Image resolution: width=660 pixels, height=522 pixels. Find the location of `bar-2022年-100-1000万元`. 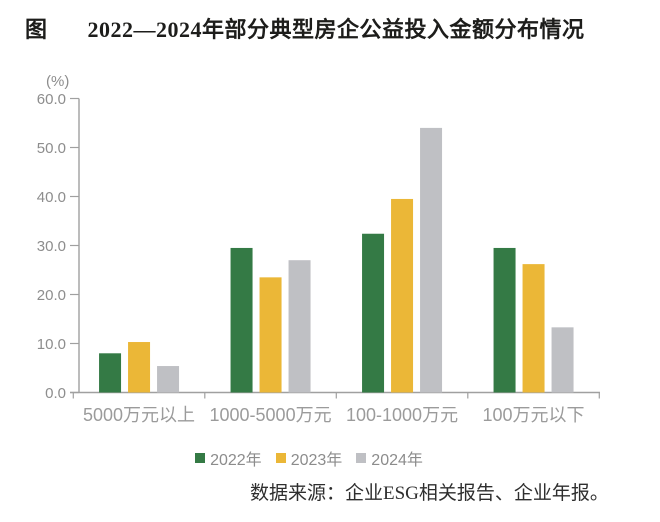

bar-2022年-100-1000万元 is located at coordinates (373, 313).